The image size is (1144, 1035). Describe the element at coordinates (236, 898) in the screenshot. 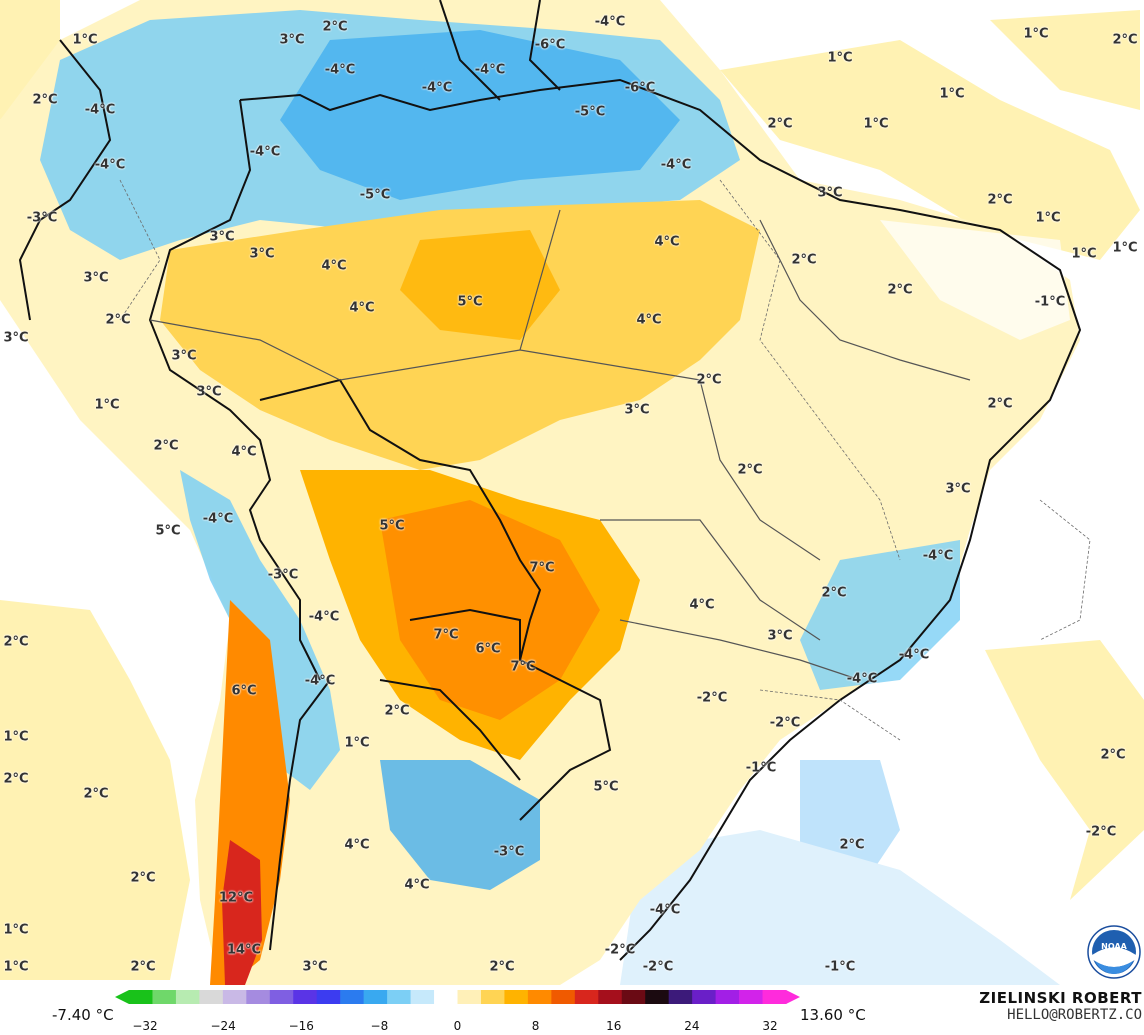

I see `temp-label: 12°C` at that location.